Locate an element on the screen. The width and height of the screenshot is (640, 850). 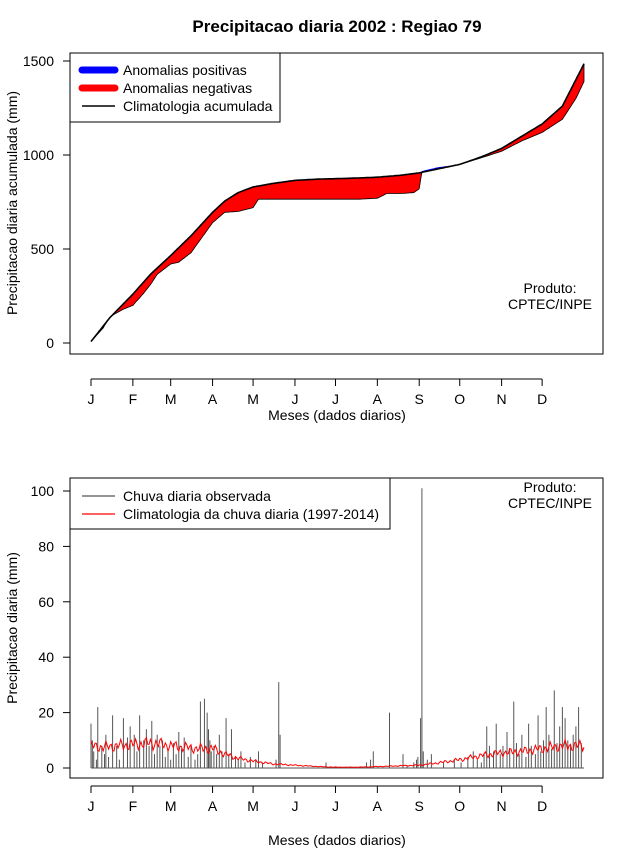
bottom-y-tick-label: 60 is located at coordinates (46, 602).